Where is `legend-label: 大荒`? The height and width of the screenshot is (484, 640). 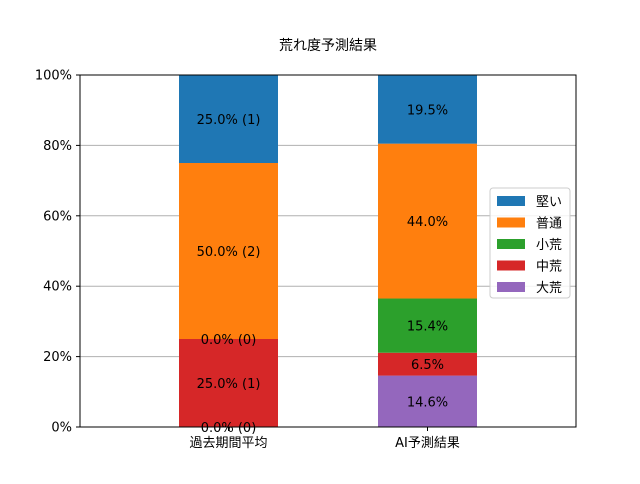
legend-label: 大荒 is located at coordinates (549, 288).